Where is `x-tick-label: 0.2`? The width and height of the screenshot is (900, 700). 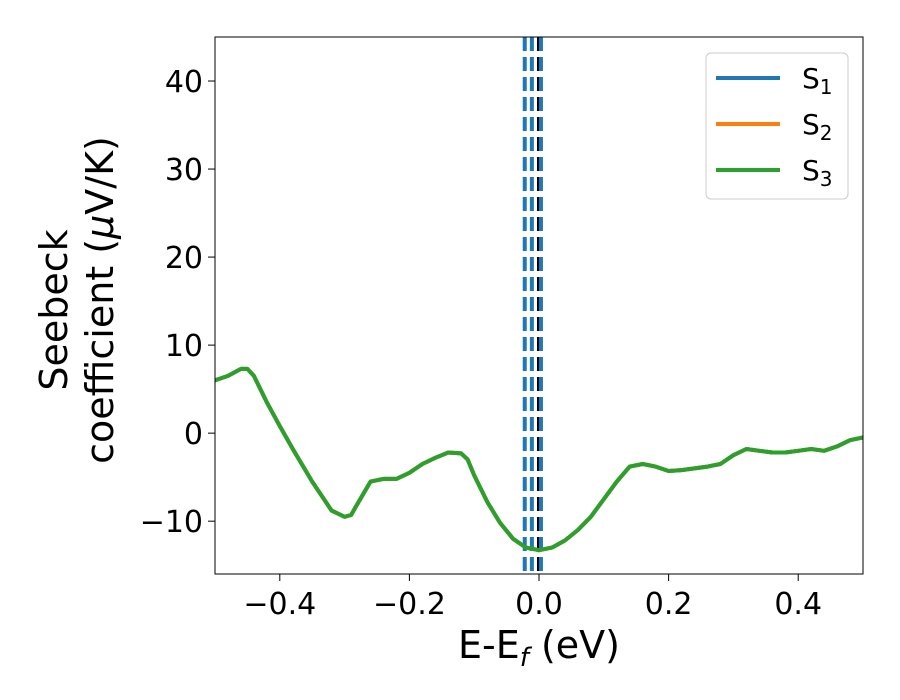
x-tick-label: 0.2 is located at coordinates (669, 604).